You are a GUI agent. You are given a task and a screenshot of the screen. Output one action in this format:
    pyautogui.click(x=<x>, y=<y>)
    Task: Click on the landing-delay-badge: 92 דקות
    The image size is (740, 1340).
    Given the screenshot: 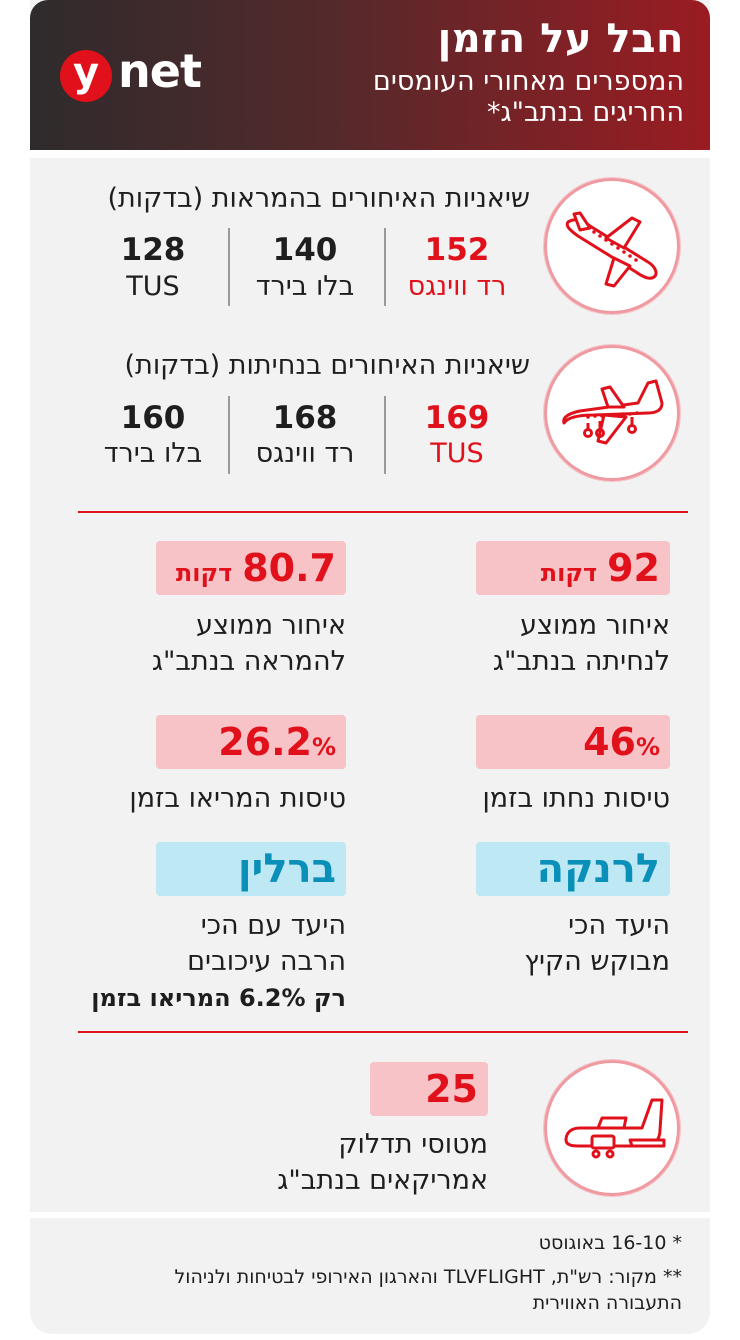 What is the action you would take?
    pyautogui.click(x=573, y=568)
    